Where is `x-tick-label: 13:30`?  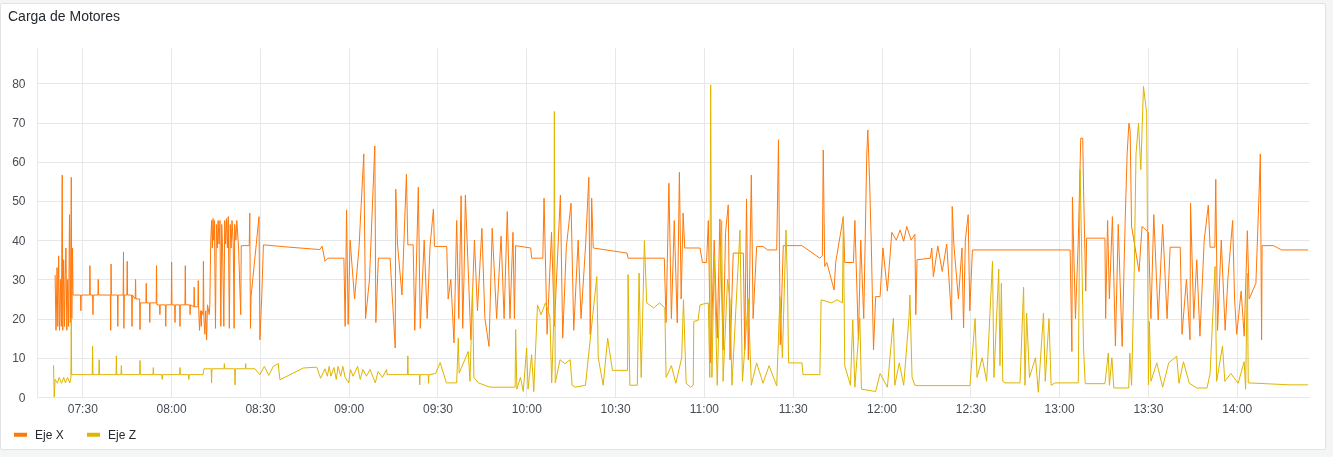
x-tick-label: 13:30 is located at coordinates (1148, 408).